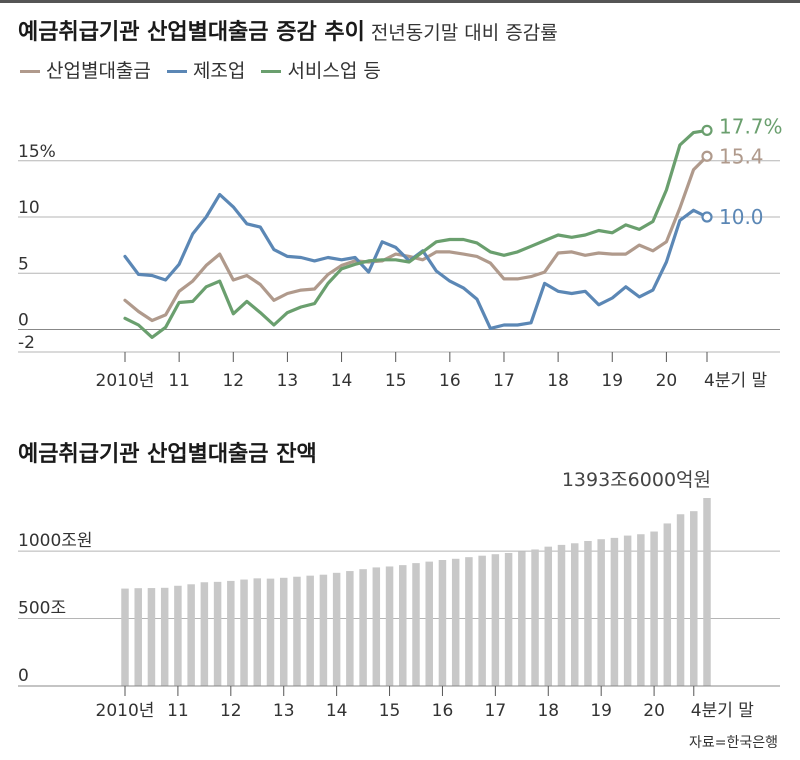 This screenshot has width=800, height=760. What do you see at coordinates (450, 381) in the screenshot?
I see `line-xtick-label-6: 16` at bounding box center [450, 381].